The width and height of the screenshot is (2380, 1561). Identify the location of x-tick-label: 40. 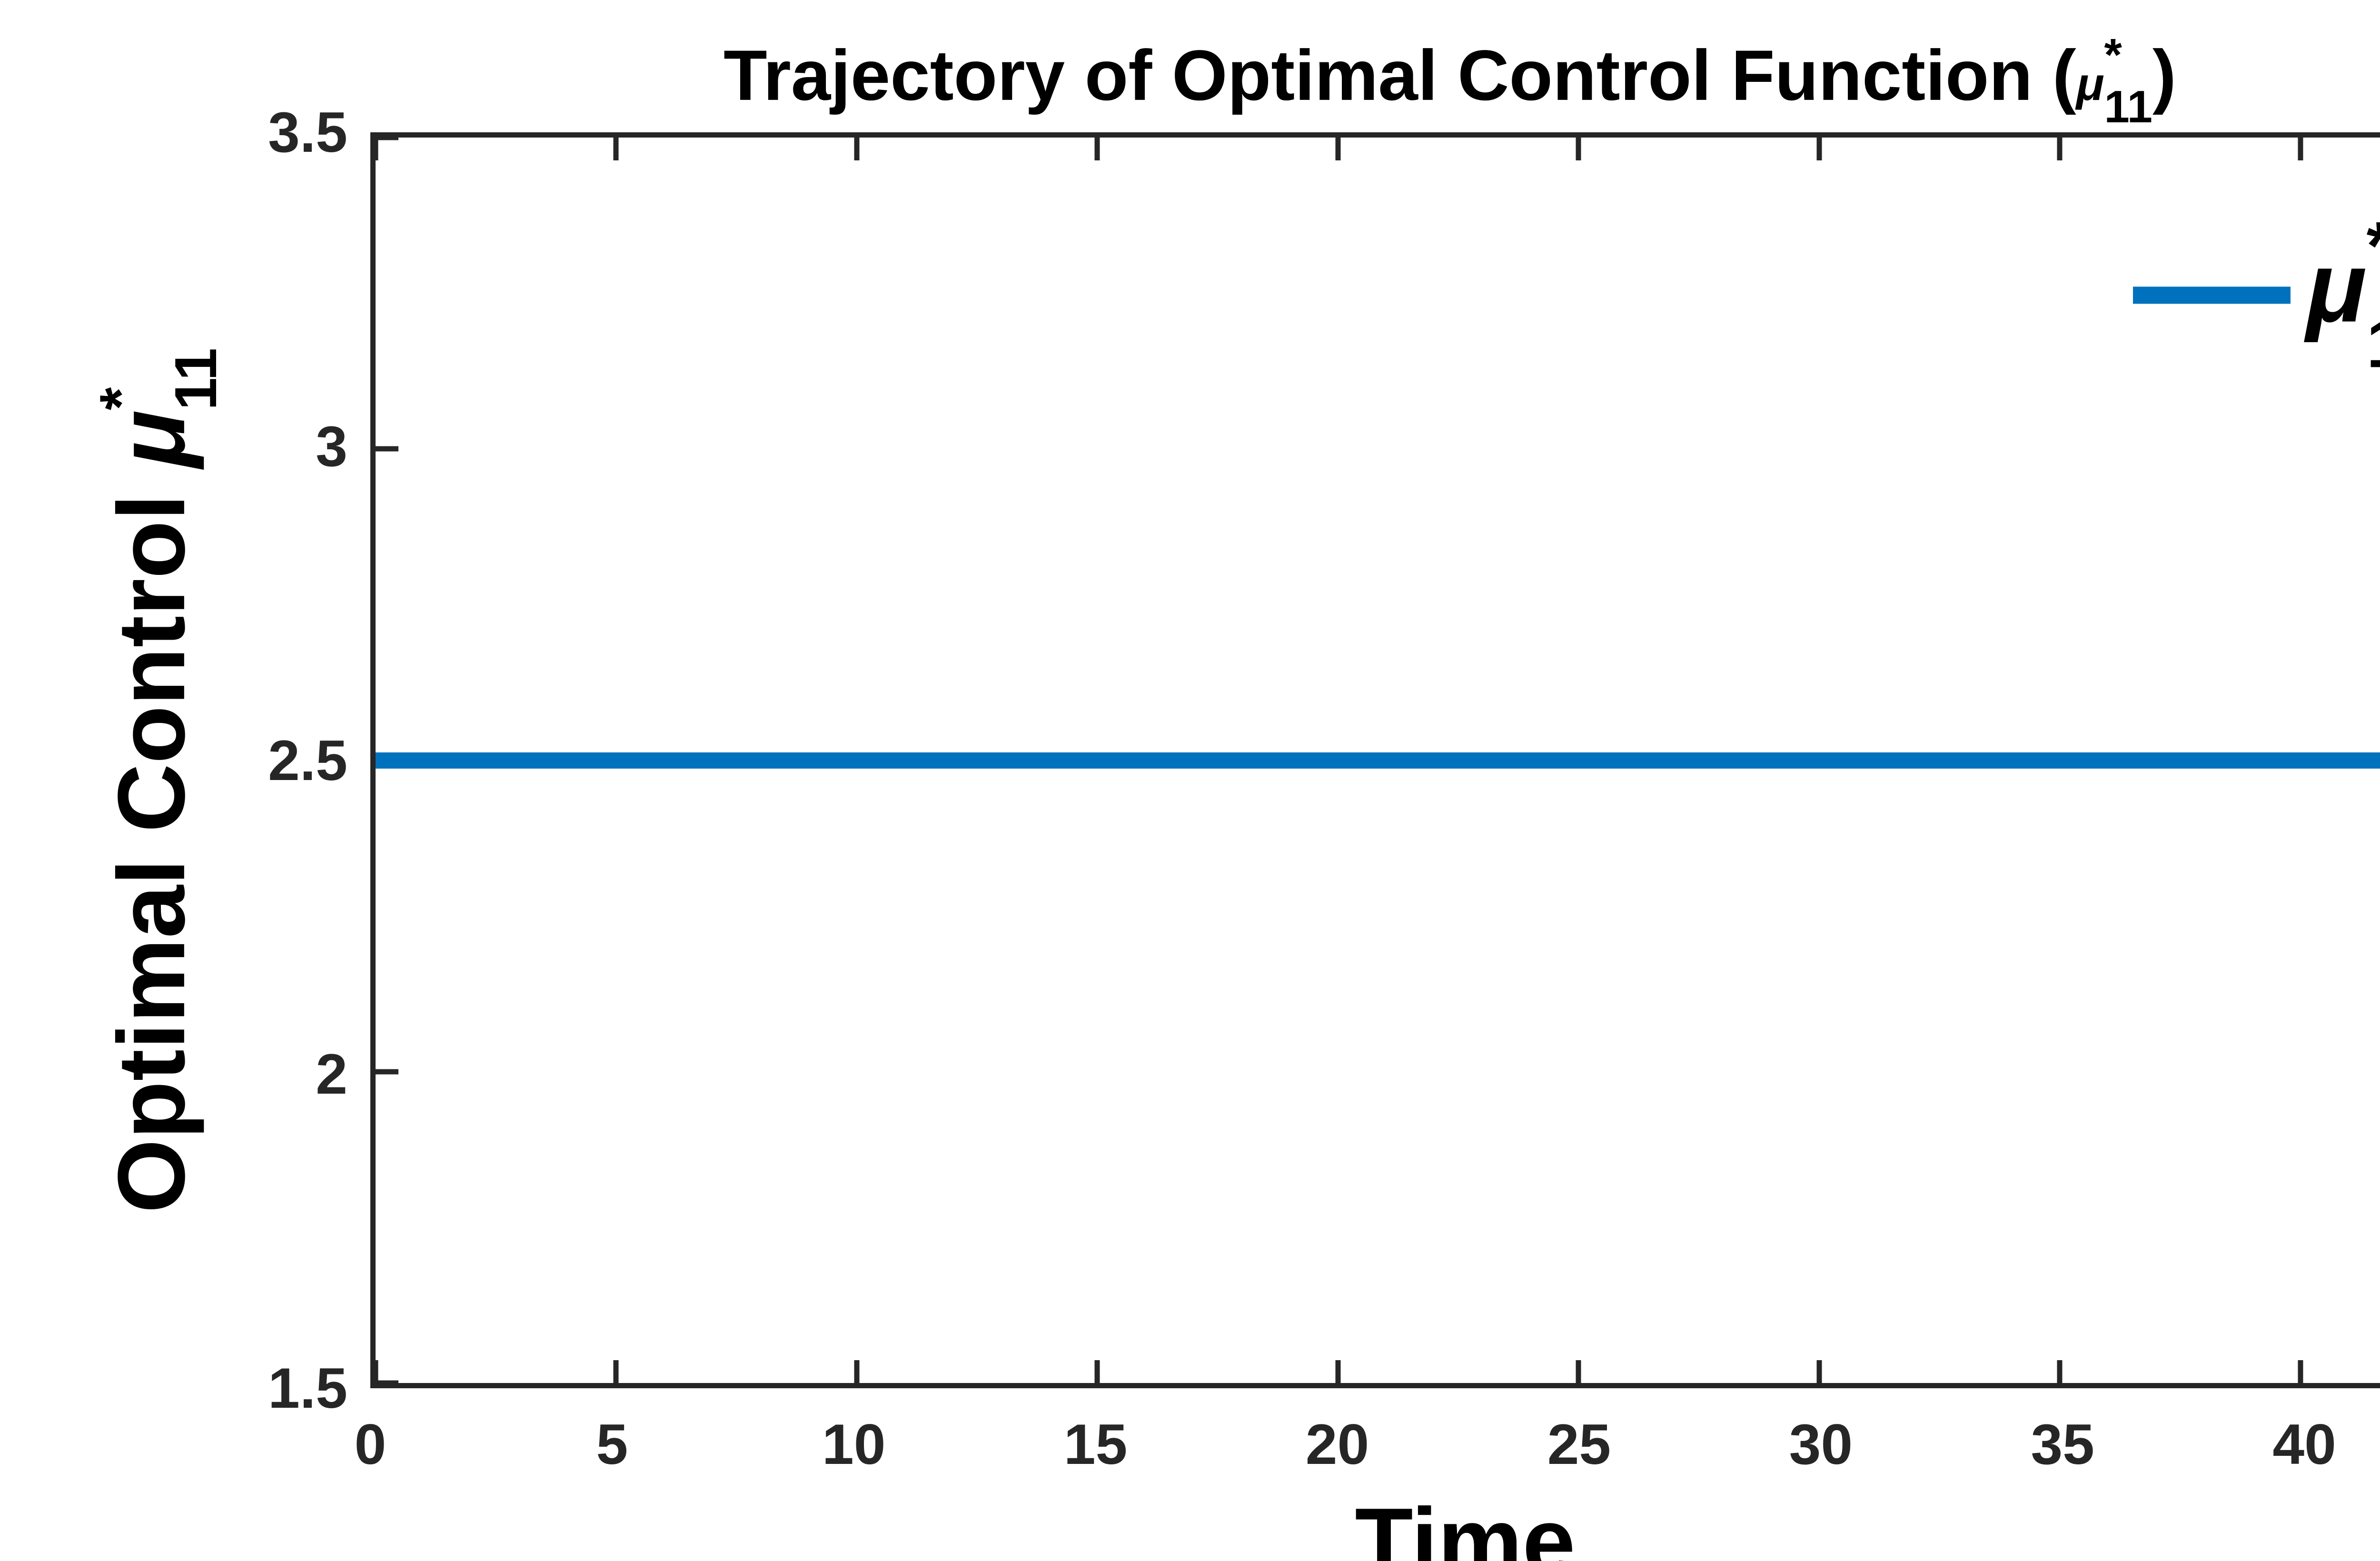
(2304, 1444).